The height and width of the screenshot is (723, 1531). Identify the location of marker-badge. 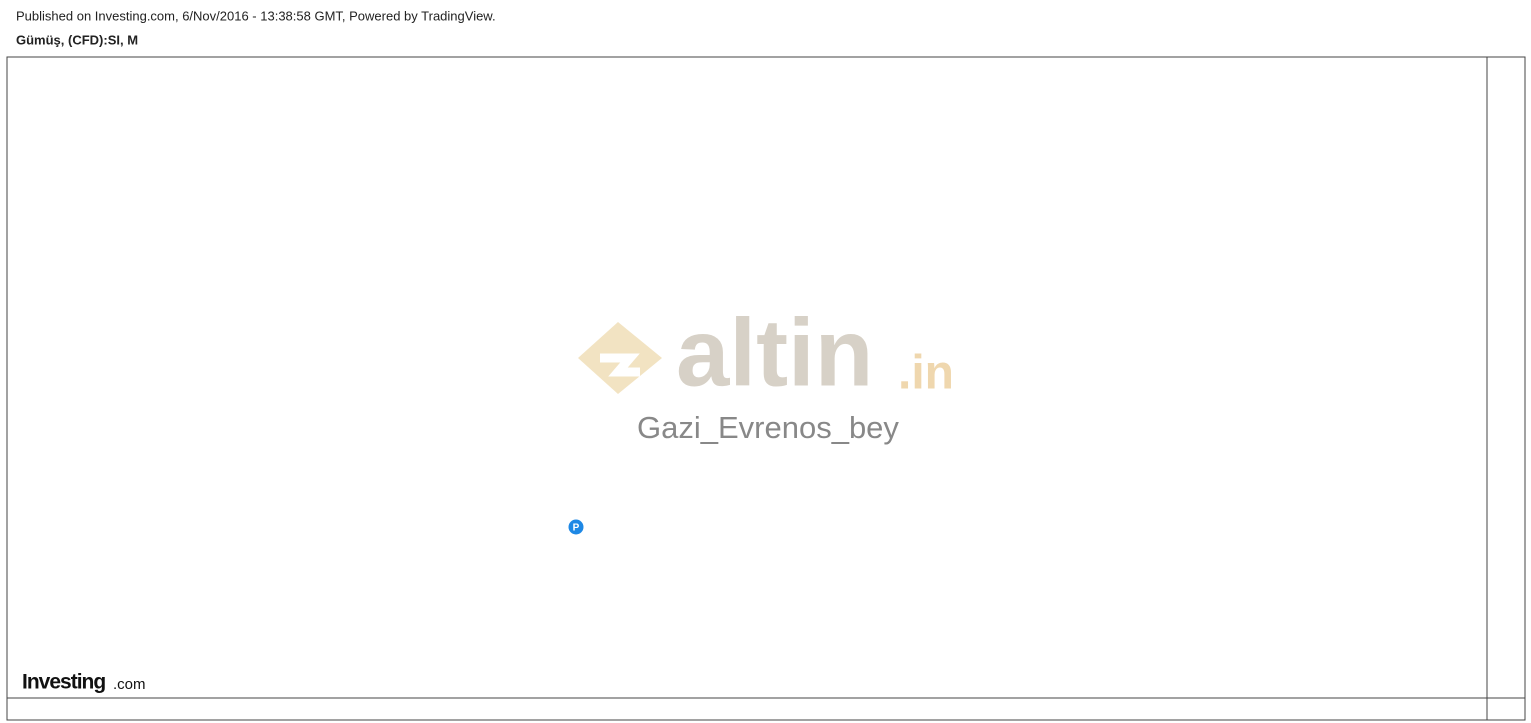
(576, 527).